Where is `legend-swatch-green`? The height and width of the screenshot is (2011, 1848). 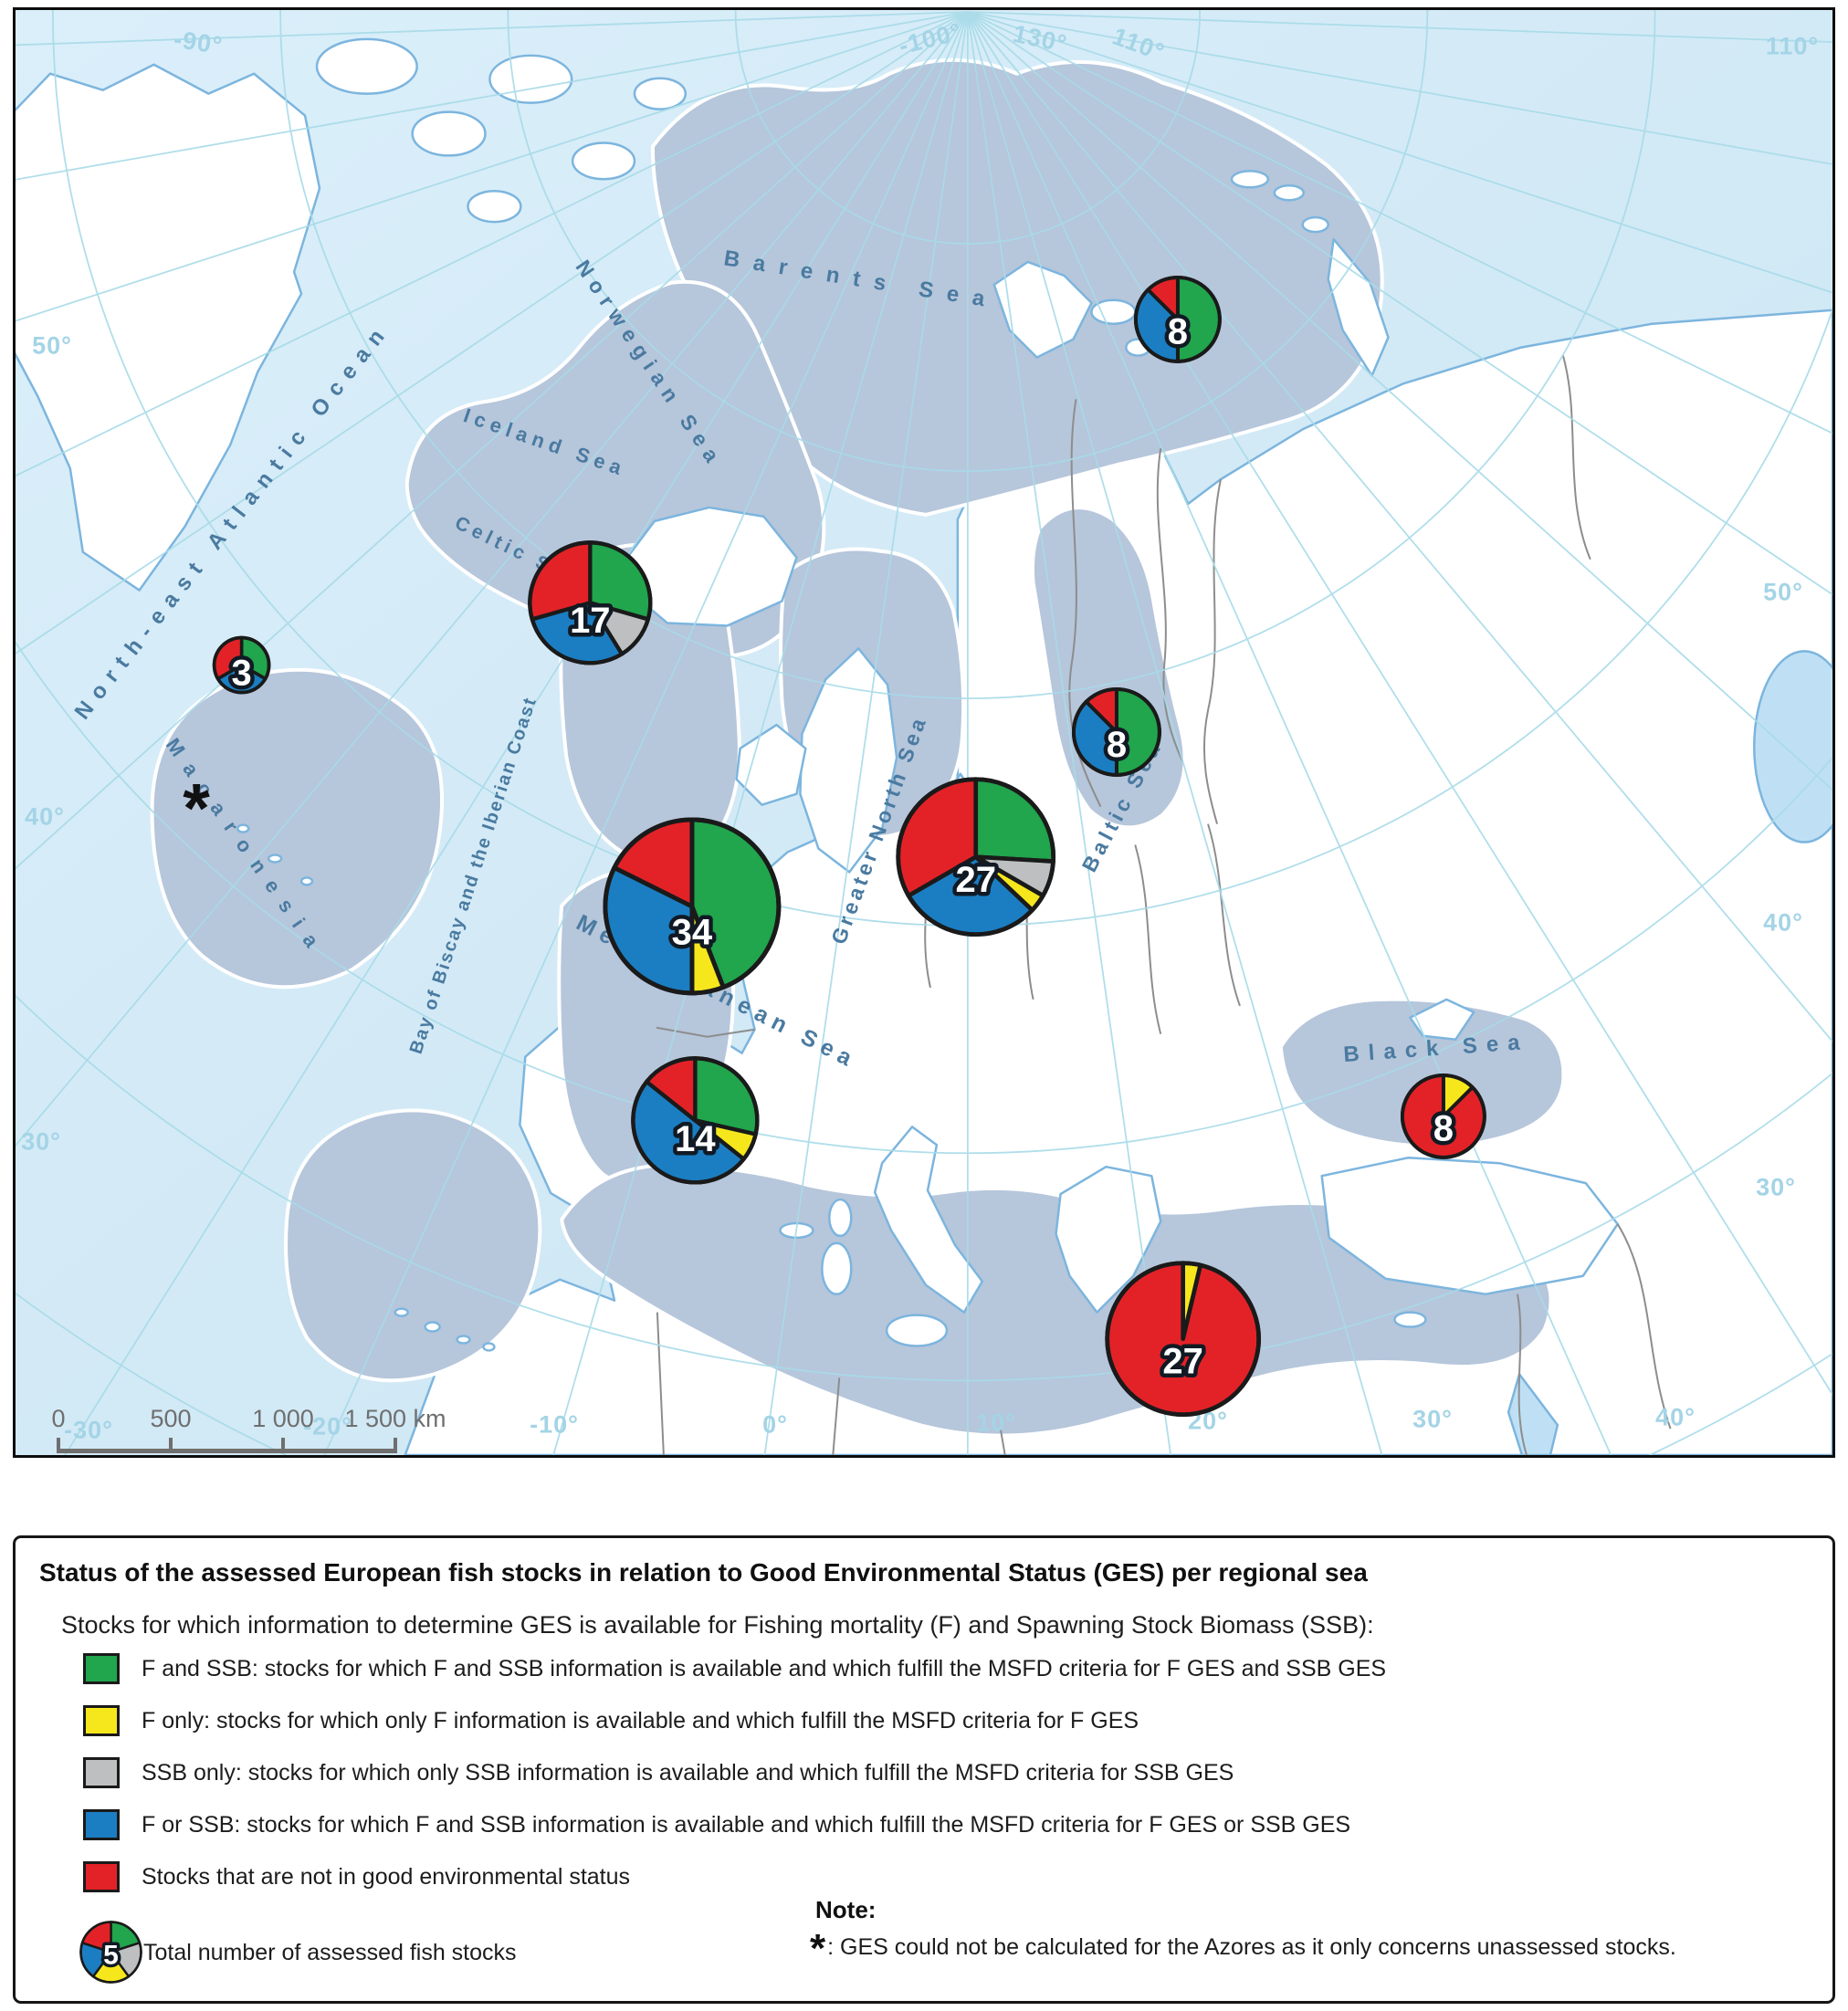 legend-swatch-green is located at coordinates (101, 1668).